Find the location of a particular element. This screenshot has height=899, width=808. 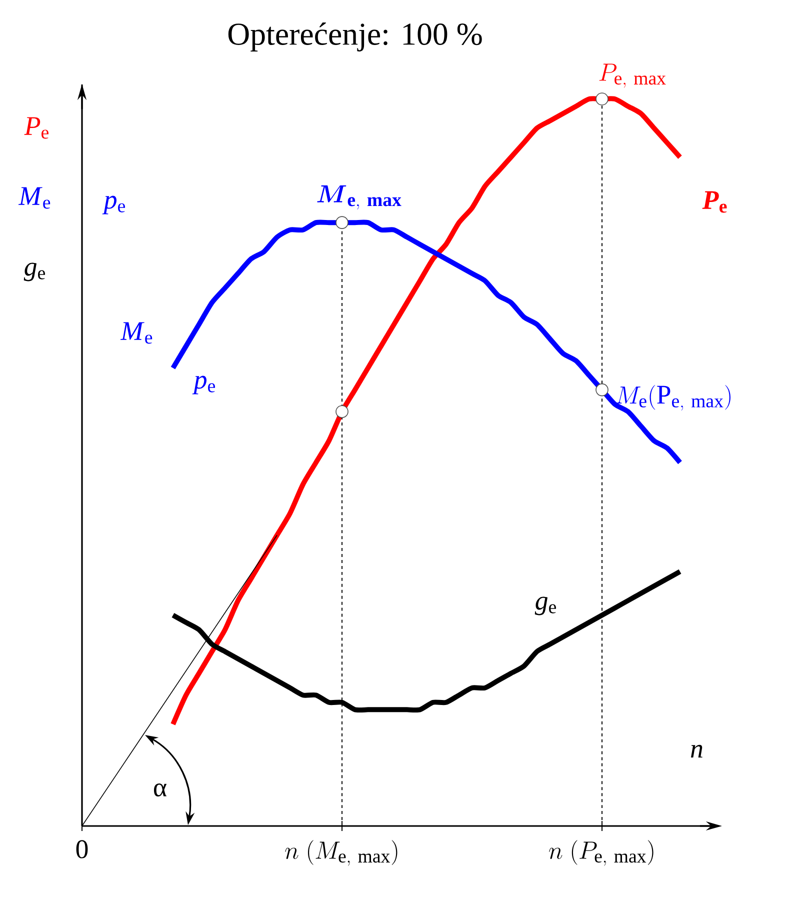

annotation: $\boldsymbol{M}_{\mathbf{e,\ max}}$ is located at coordinates (359, 197).